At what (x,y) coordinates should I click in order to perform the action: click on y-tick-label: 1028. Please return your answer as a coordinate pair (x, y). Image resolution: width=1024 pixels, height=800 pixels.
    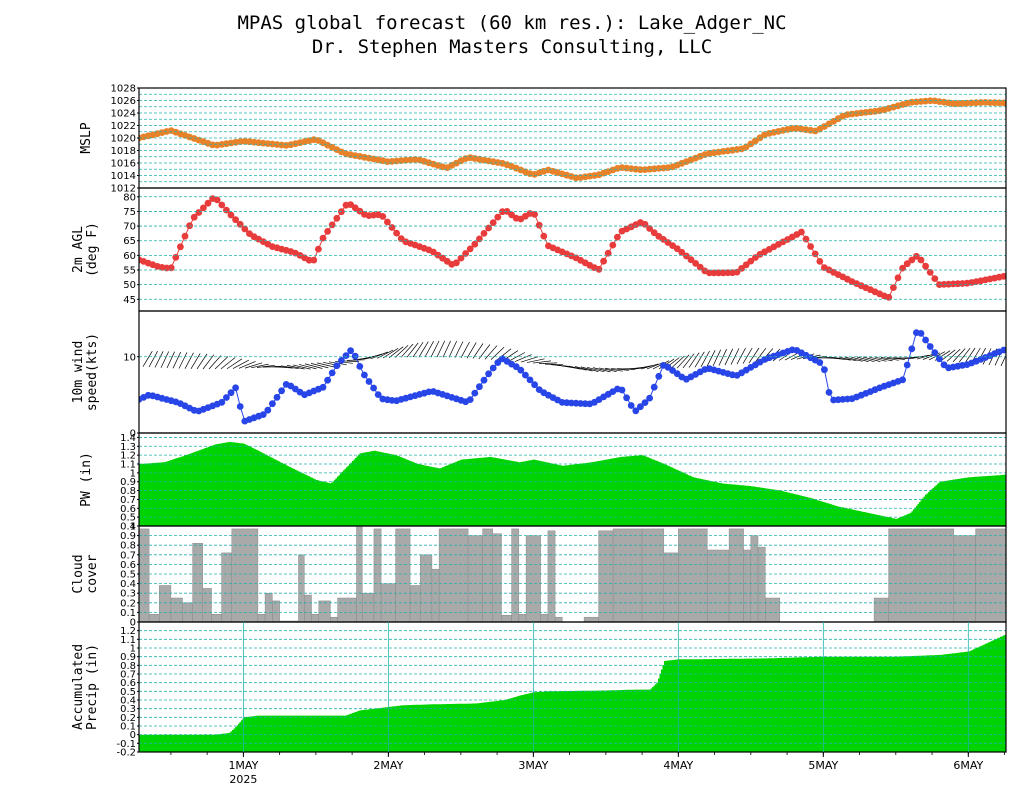
    Looking at the image, I should click on (123, 89).